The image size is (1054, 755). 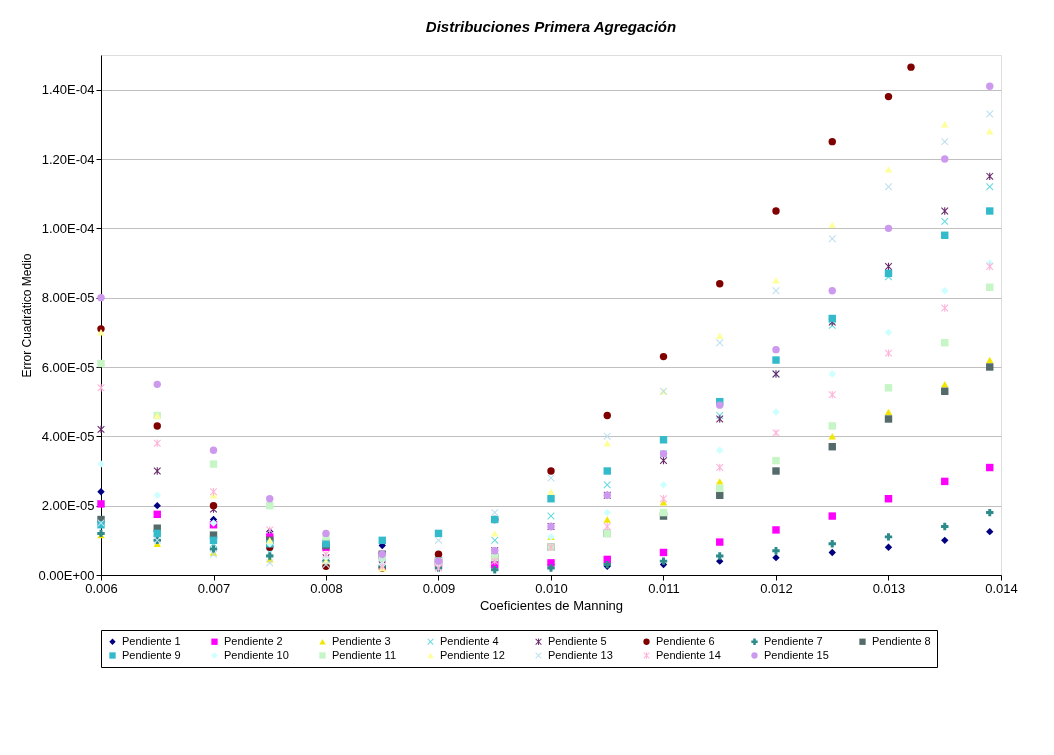 What do you see at coordinates (551, 588) in the screenshot?
I see `x-tick-label: 0.010` at bounding box center [551, 588].